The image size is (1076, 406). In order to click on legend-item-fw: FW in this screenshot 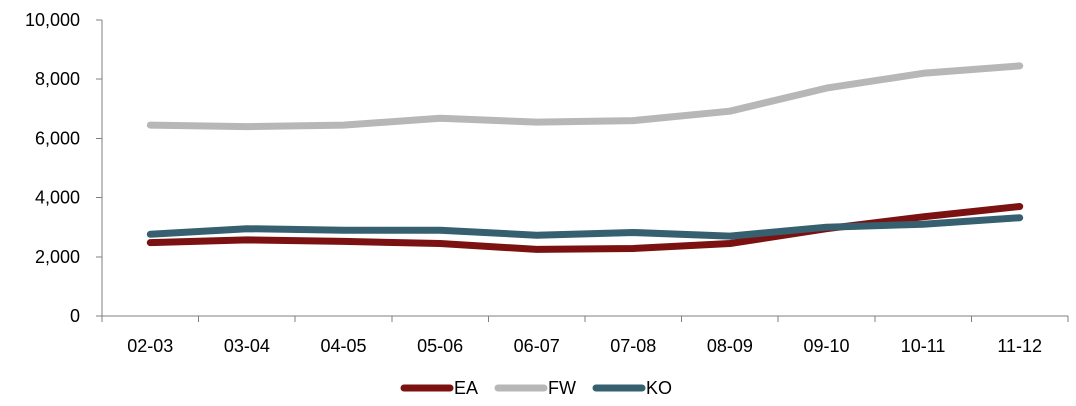, I will do `click(535, 388)`.